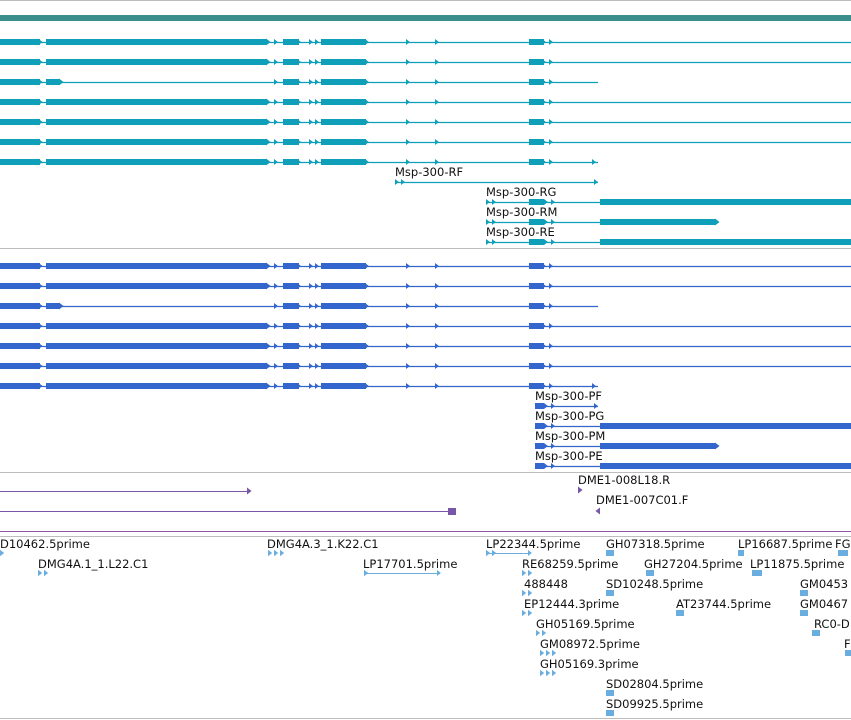  What do you see at coordinates (570, 436) in the screenshot?
I see `protein-label: Msp-300-PM` at bounding box center [570, 436].